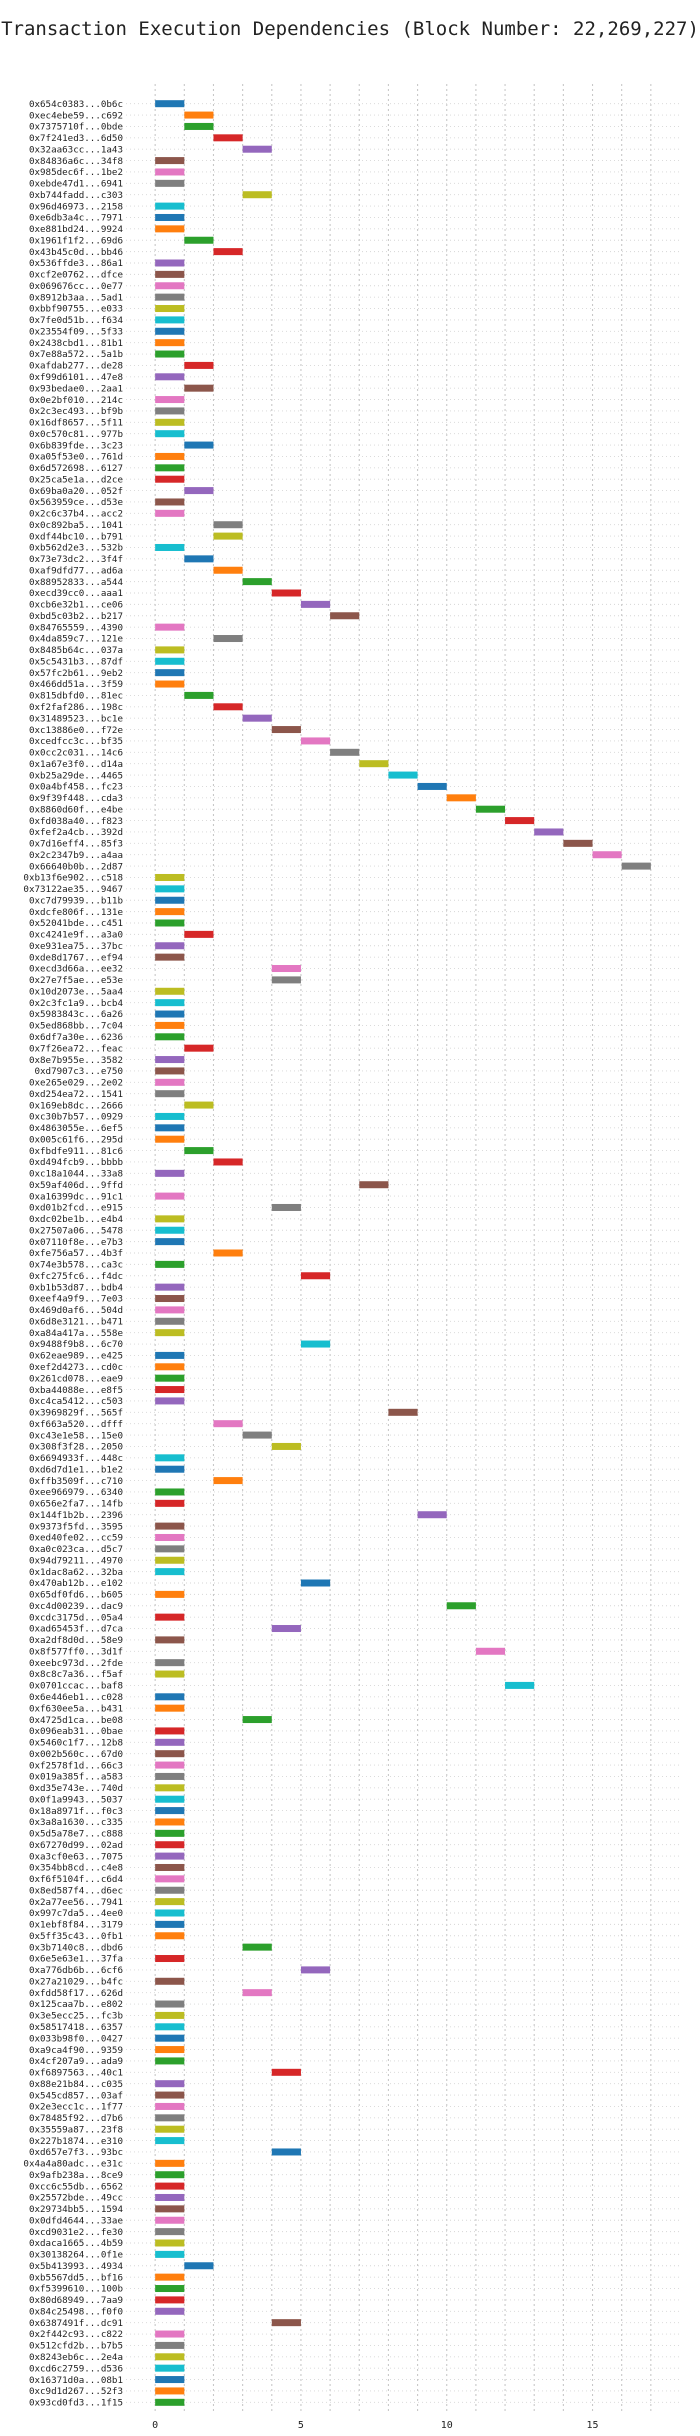 This screenshot has width=700, height=2436. I want to click on y-tick-label: 0x7d16eff4...85f3, so click(76, 844).